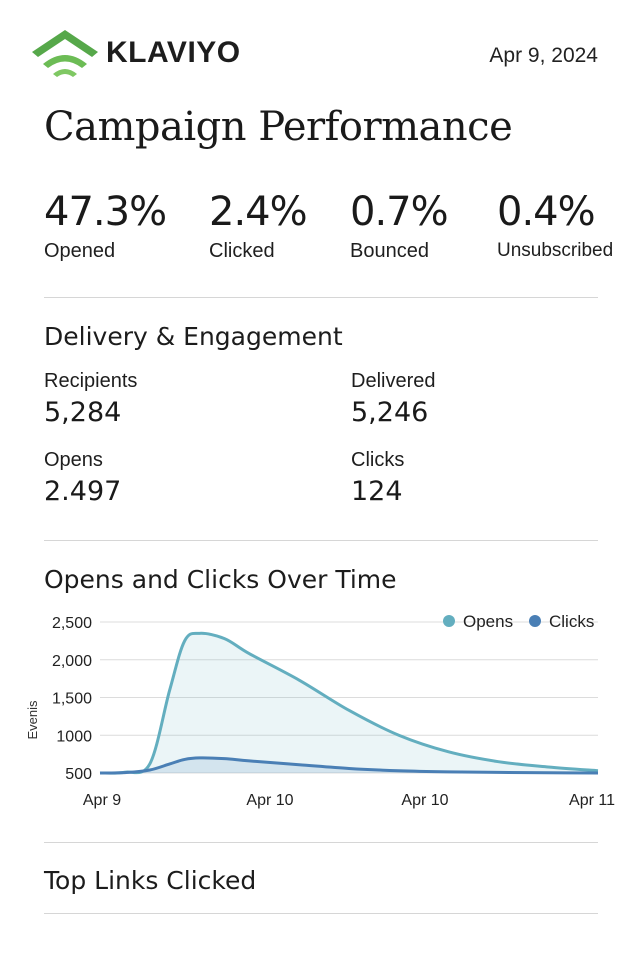  I want to click on stat-unsubscribed: 0.4% Unsubscribed, so click(555, 226).